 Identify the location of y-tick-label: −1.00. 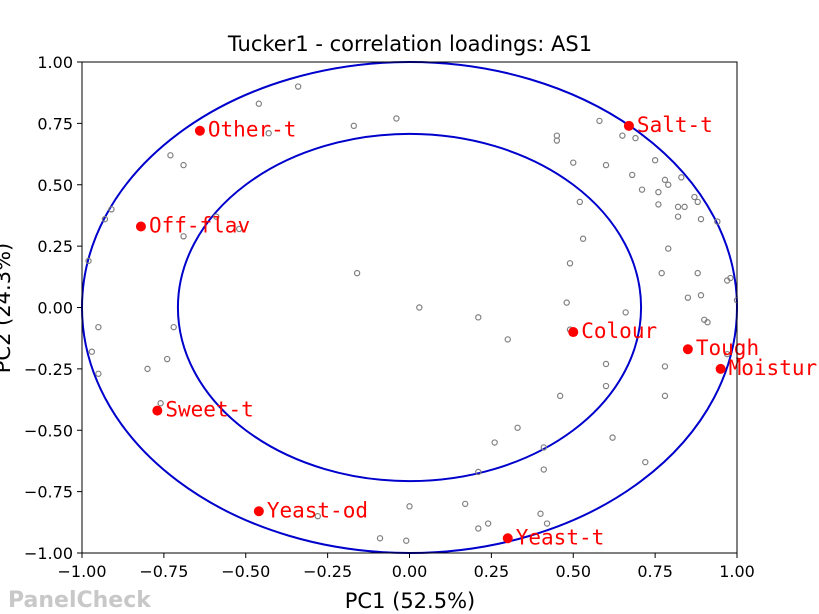
(48, 553).